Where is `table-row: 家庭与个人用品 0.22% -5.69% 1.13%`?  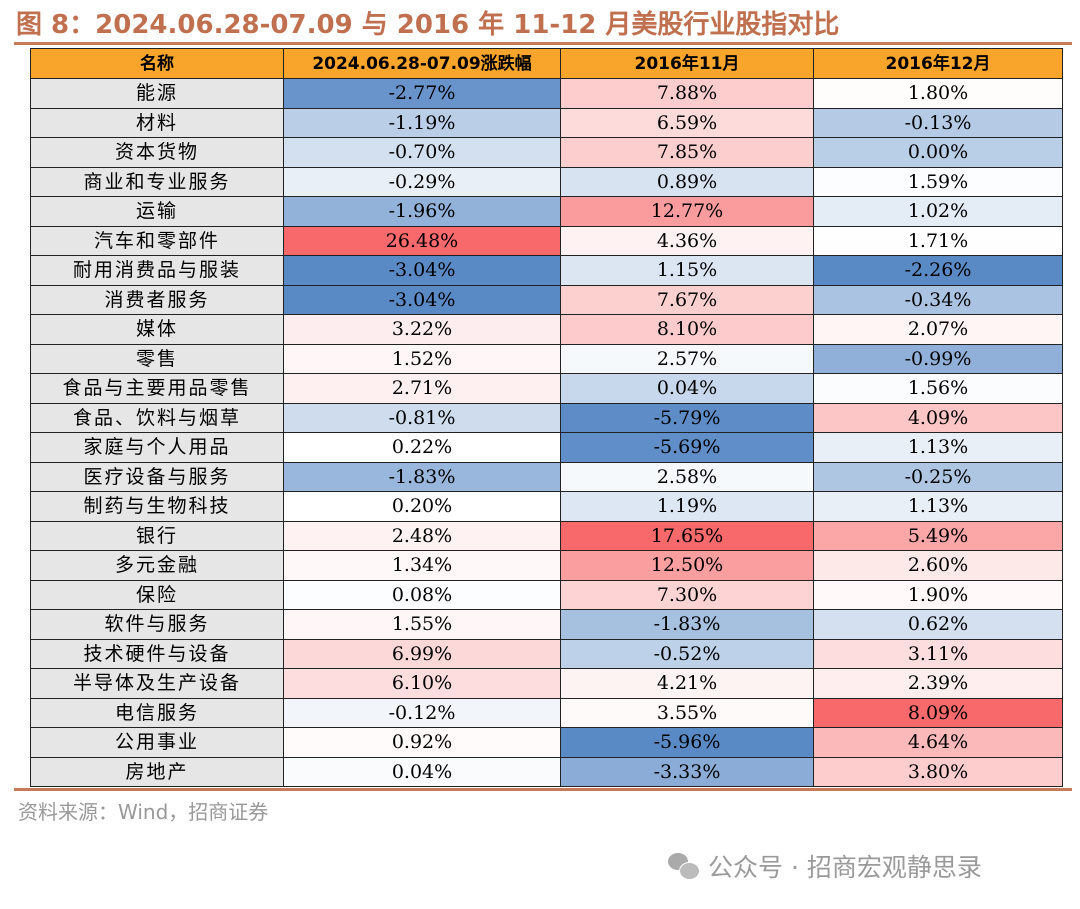 table-row: 家庭与个人用品 0.22% -5.69% 1.13% is located at coordinates (546, 447).